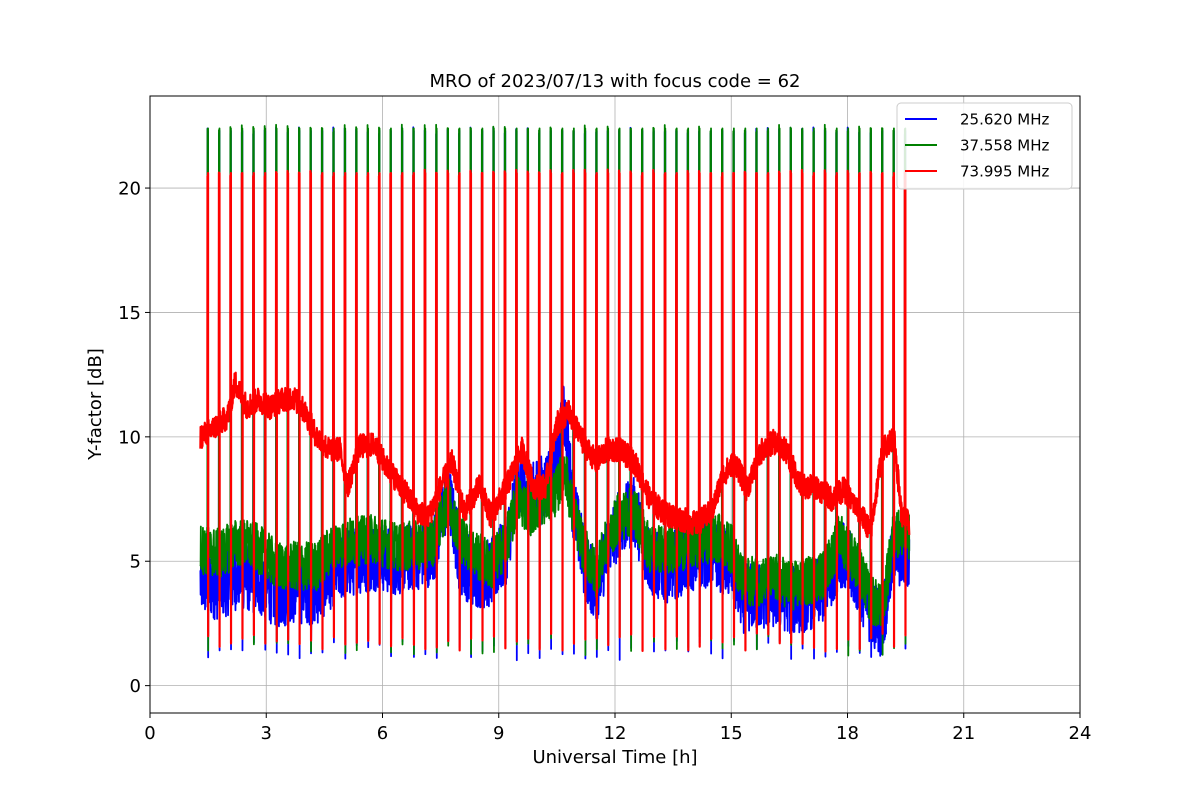 The height and width of the screenshot is (800, 1200). I want to click on chart-title: MRO of 2023/07/13 with focus code = 62, so click(615, 81).